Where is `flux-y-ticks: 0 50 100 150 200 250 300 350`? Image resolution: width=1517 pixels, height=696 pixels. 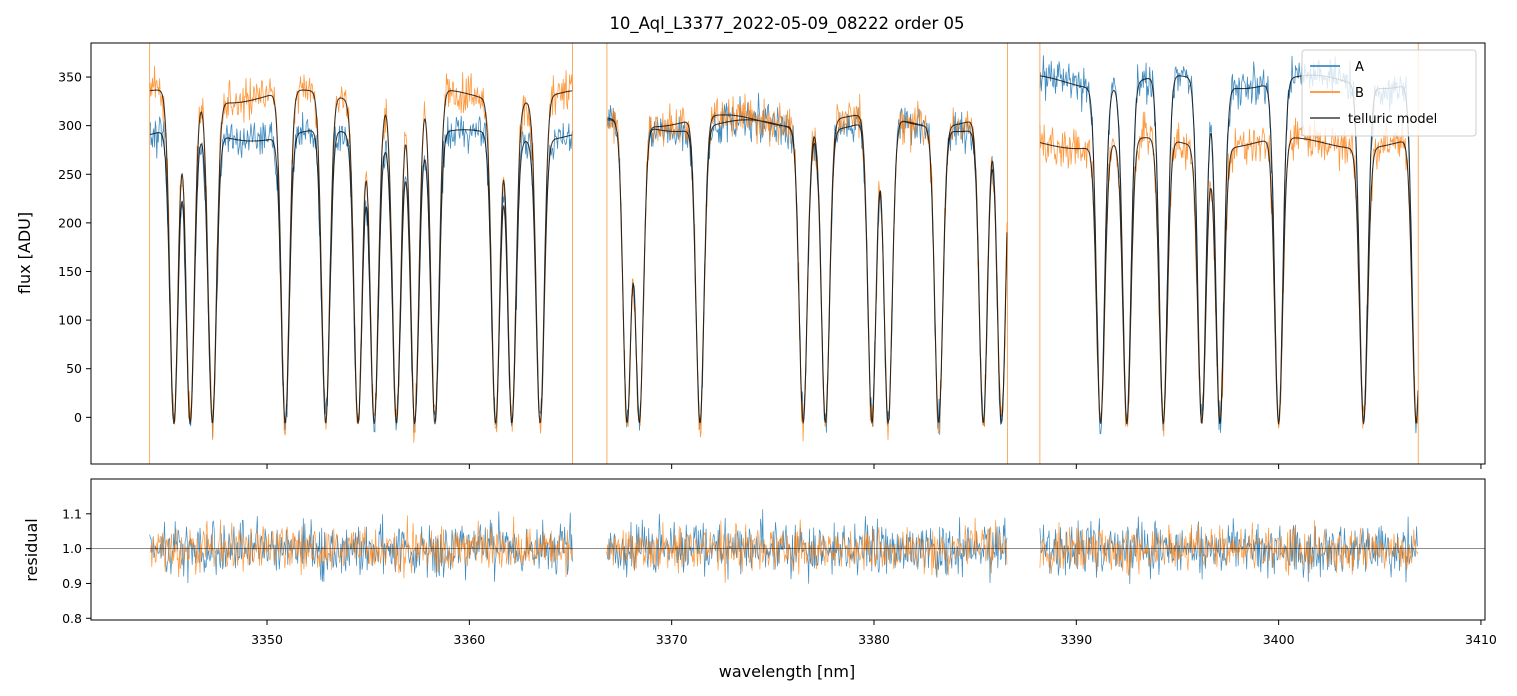 flux-y-ticks: 0 50 100 150 200 250 300 350 is located at coordinates (74, 247).